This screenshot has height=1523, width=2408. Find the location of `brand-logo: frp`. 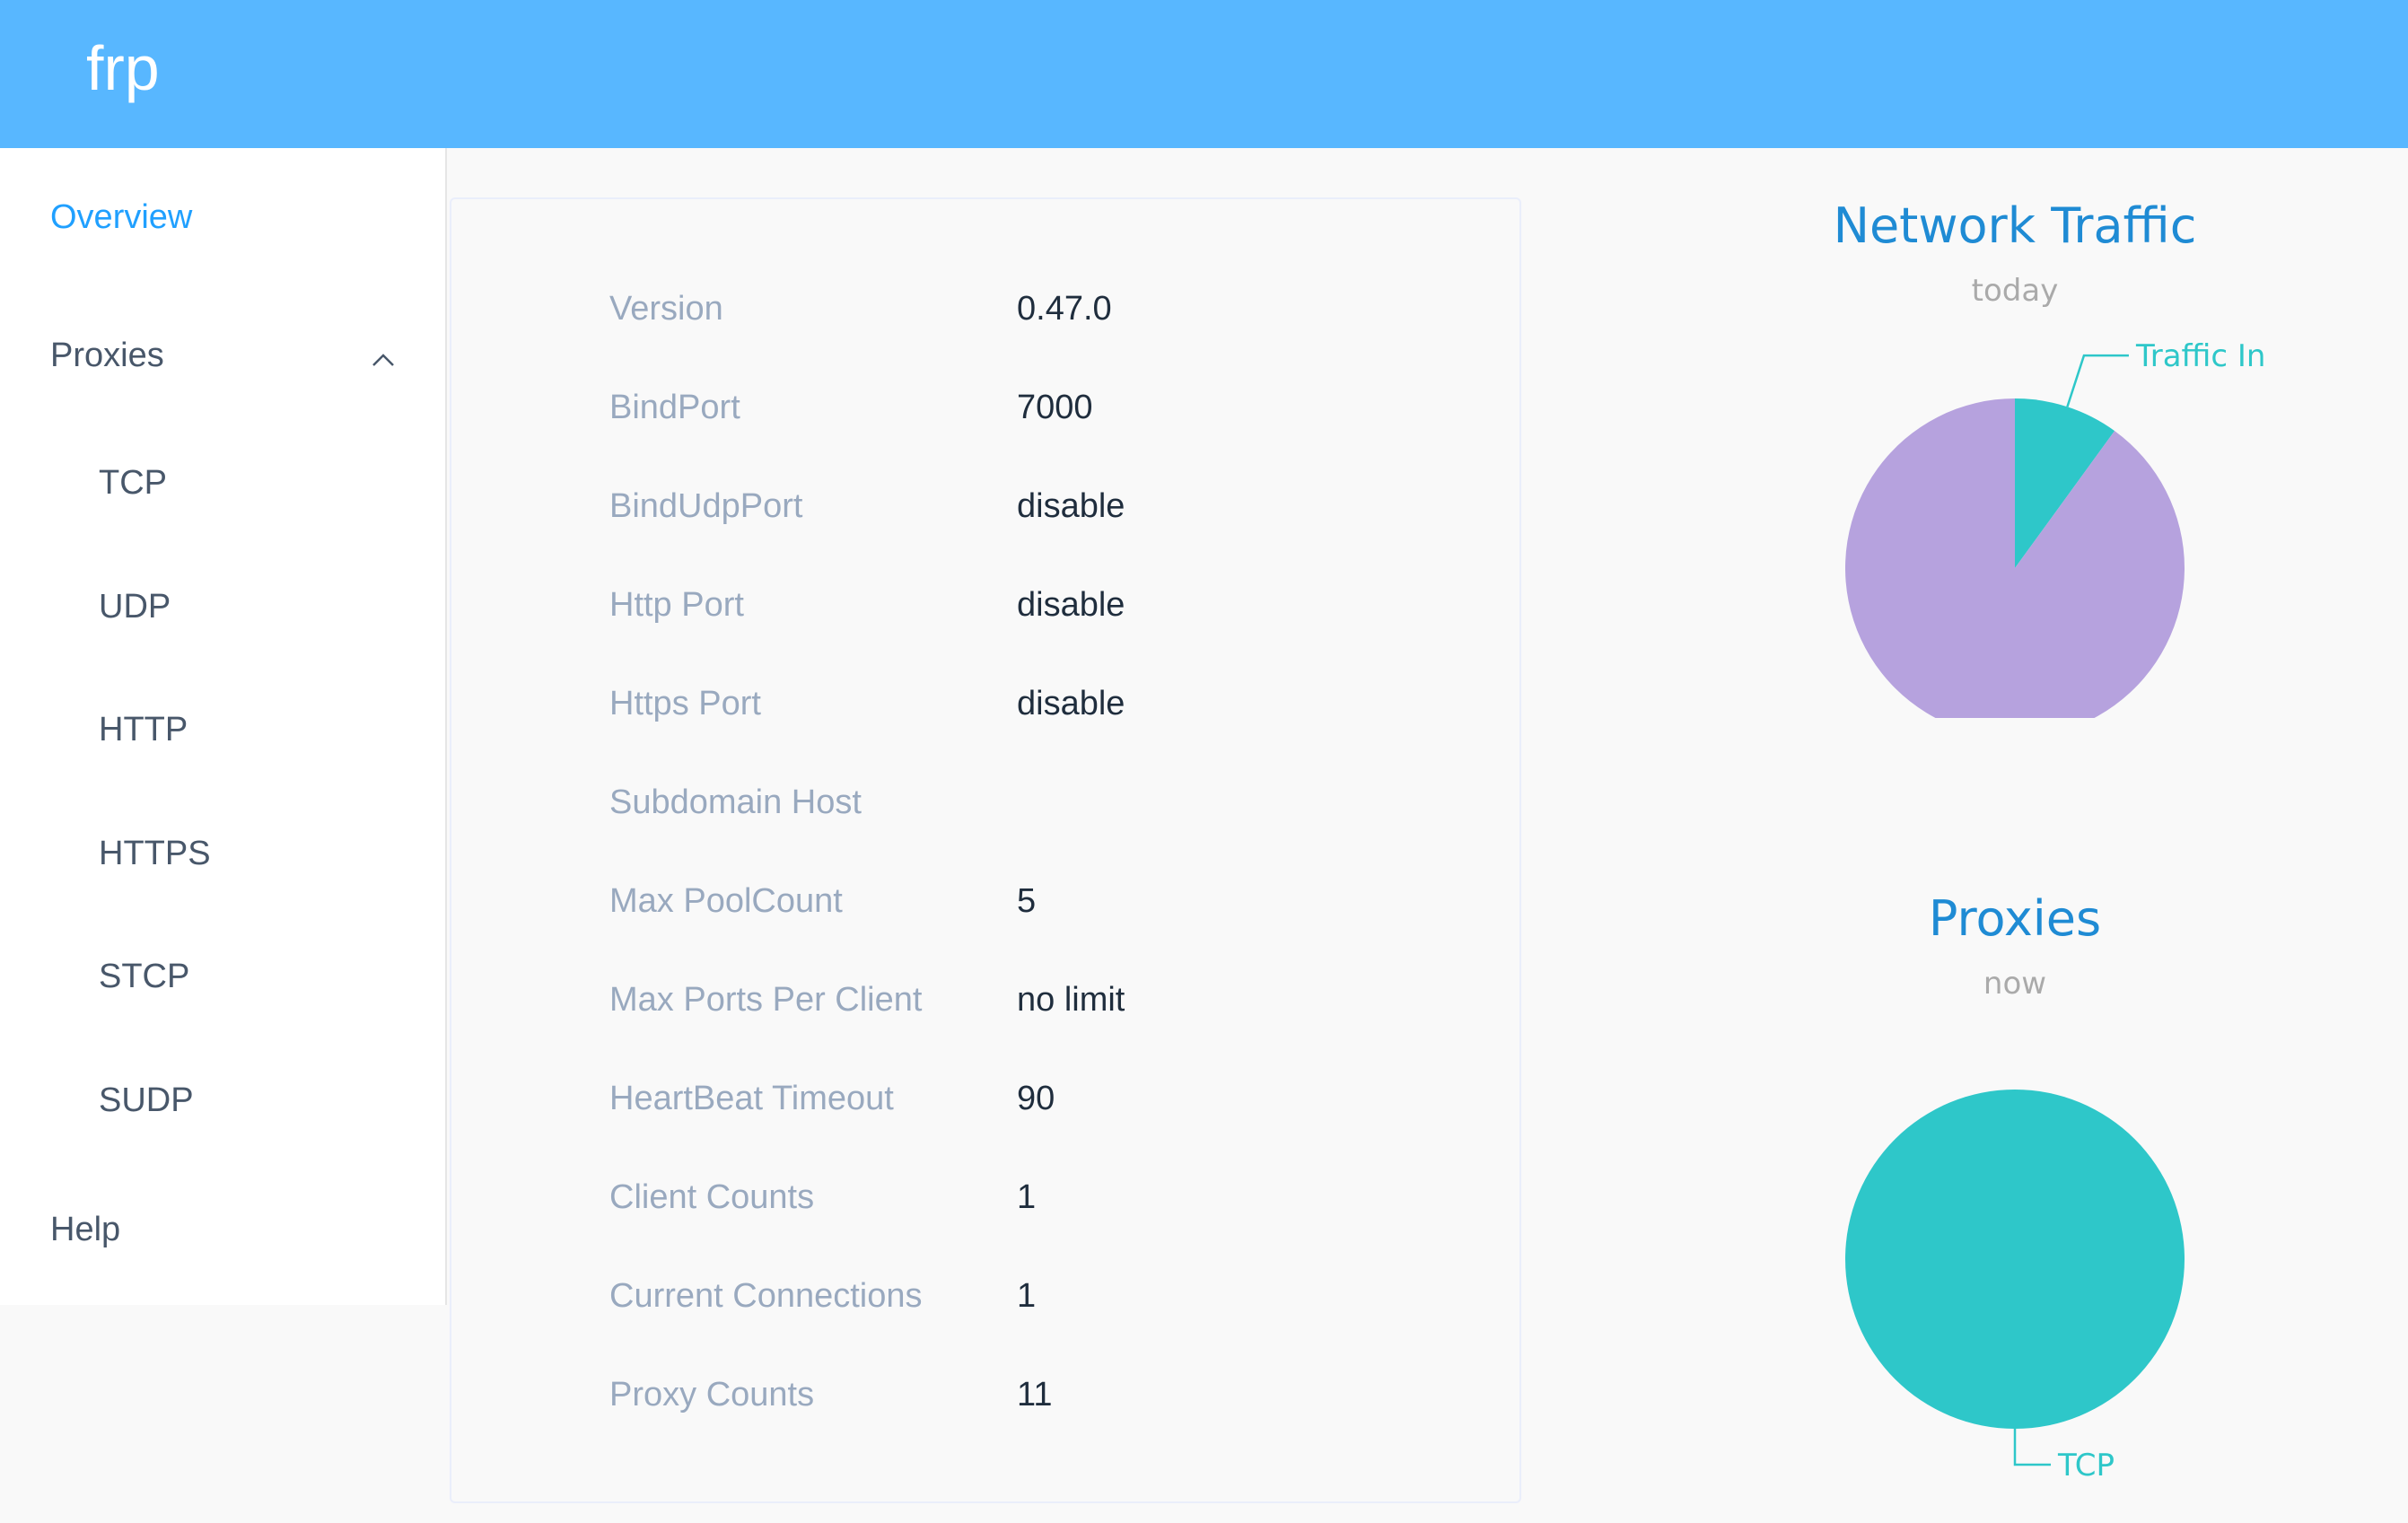

brand-logo: frp is located at coordinates (123, 68).